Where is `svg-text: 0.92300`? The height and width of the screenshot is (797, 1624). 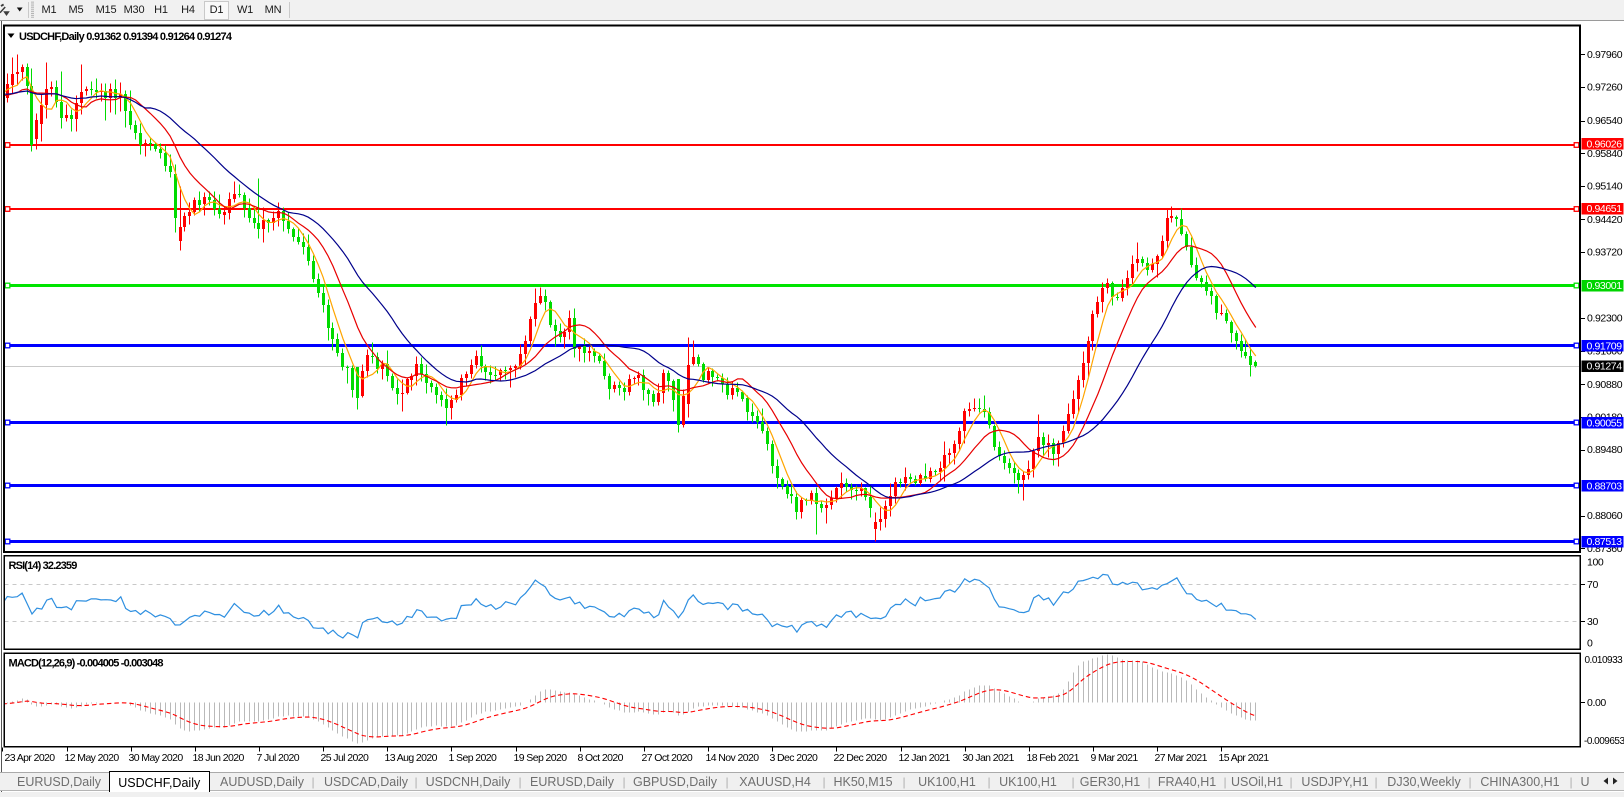 svg-text: 0.92300 is located at coordinates (1605, 319).